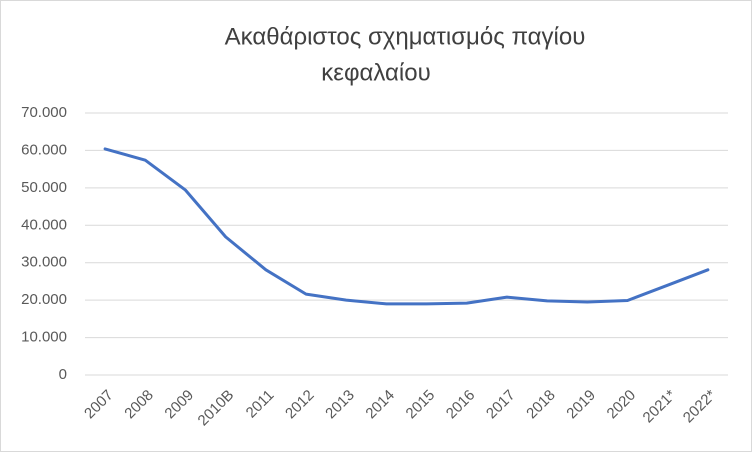 The width and height of the screenshot is (752, 452). What do you see at coordinates (63, 374) in the screenshot?
I see `y-tick-label: 0` at bounding box center [63, 374].